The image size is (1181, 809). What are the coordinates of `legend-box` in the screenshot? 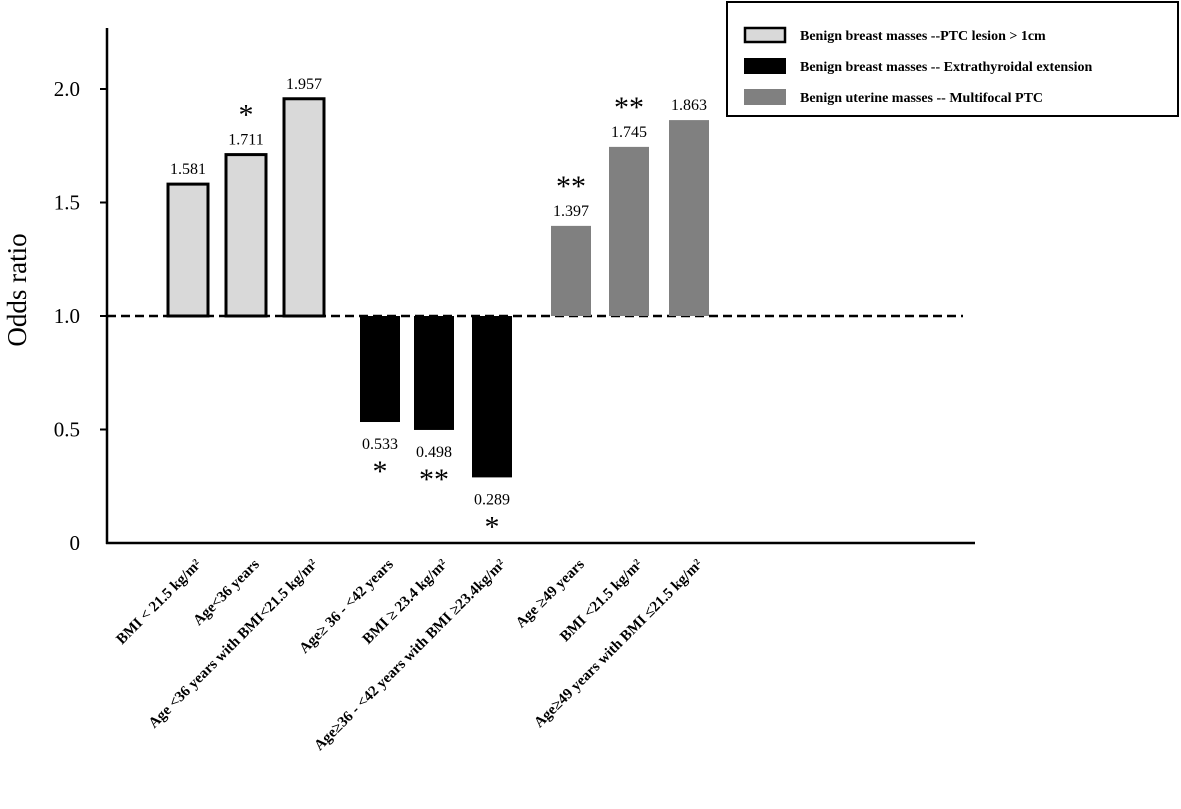 It's located at (952, 59).